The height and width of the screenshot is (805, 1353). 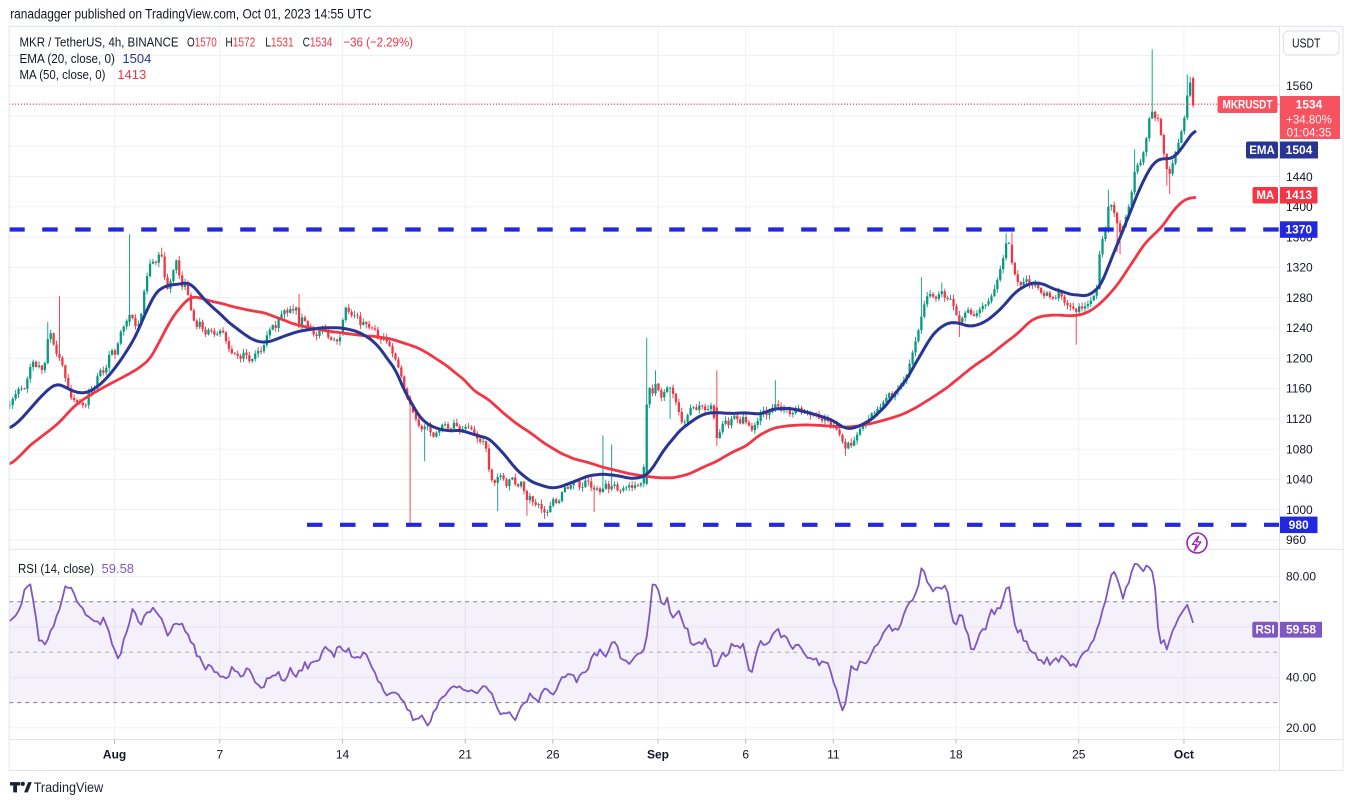 I want to click on svg-text: O1570, so click(x=202, y=42).